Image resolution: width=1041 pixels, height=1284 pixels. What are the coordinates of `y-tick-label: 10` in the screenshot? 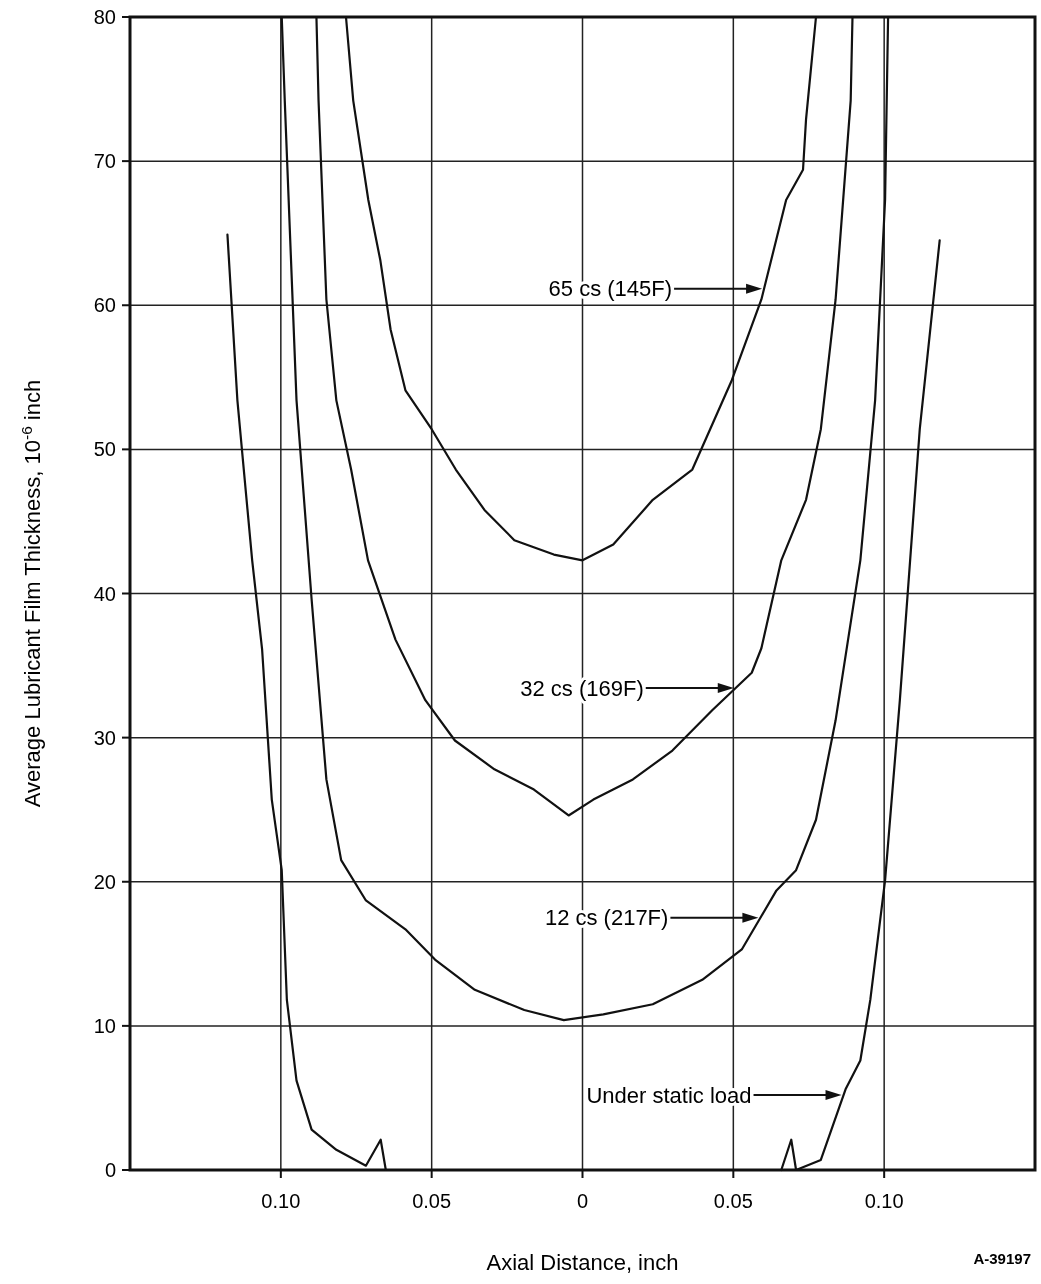 It's located at (104, 1025).